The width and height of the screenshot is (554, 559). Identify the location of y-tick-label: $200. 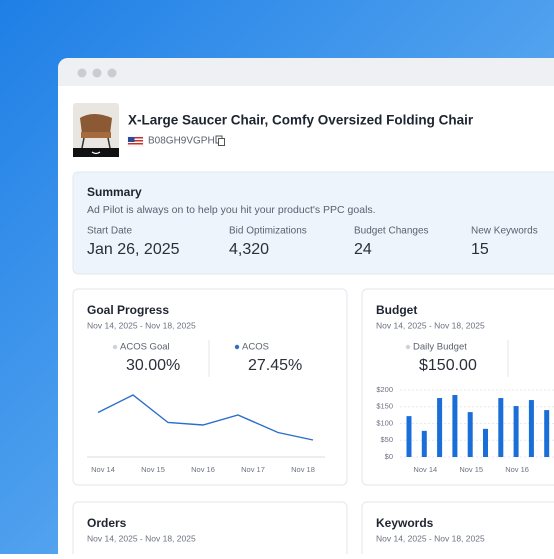
(384, 389).